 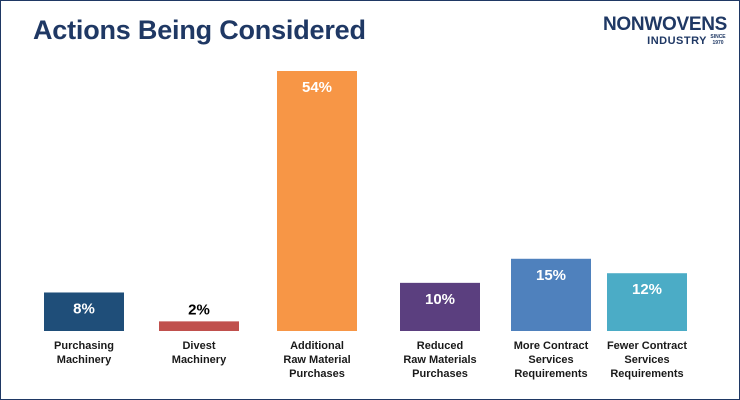 What do you see at coordinates (84, 308) in the screenshot?
I see `bar-value-label-0: 8%` at bounding box center [84, 308].